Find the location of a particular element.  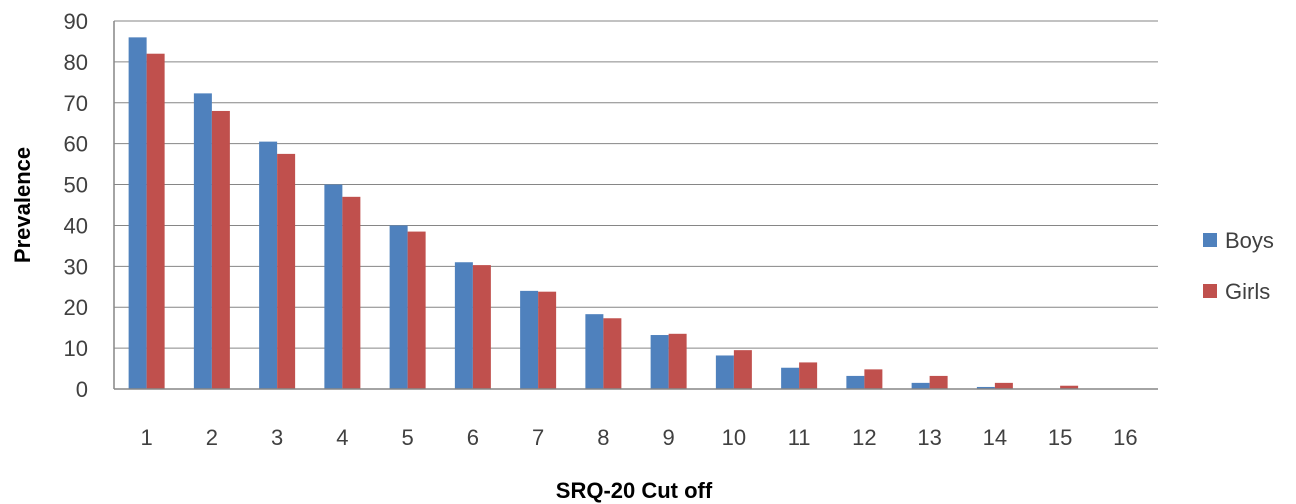

legend-label-girls: Girls is located at coordinates (1247, 291).